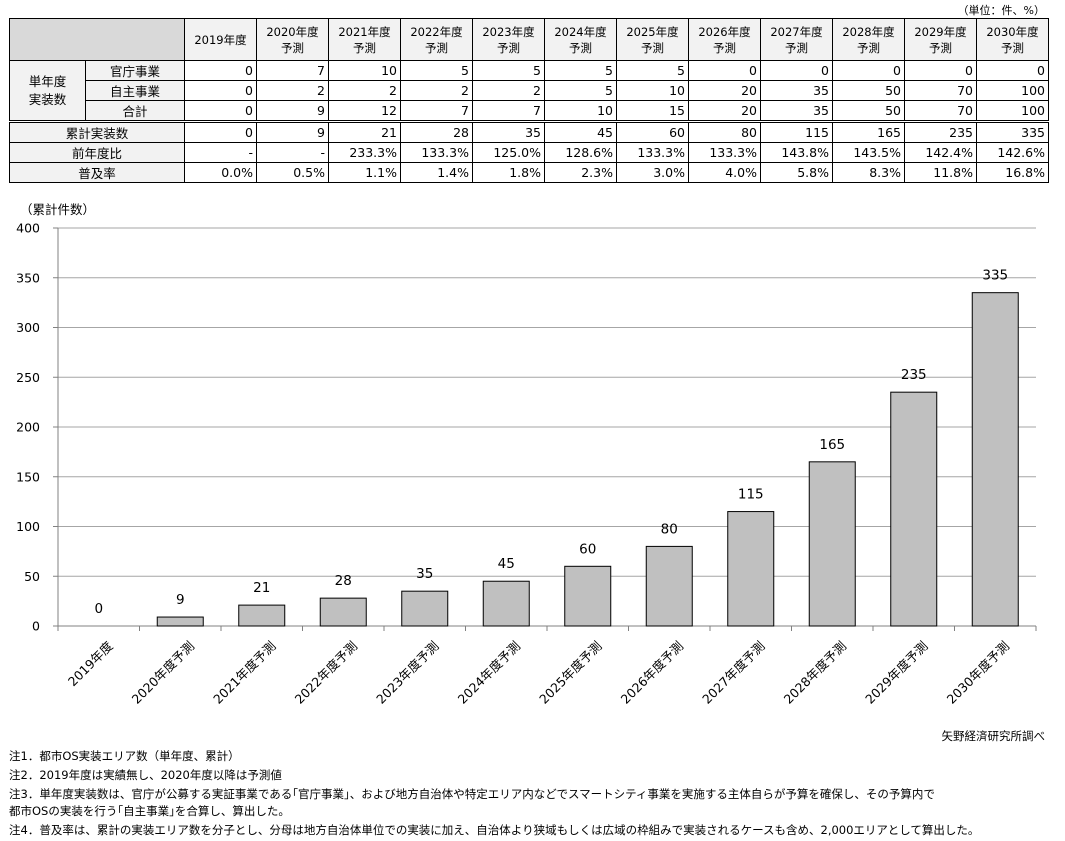 The height and width of the screenshot is (841, 1065). Describe the element at coordinates (90, 663) in the screenshot. I see `x-tick-label: 2019年度` at that location.